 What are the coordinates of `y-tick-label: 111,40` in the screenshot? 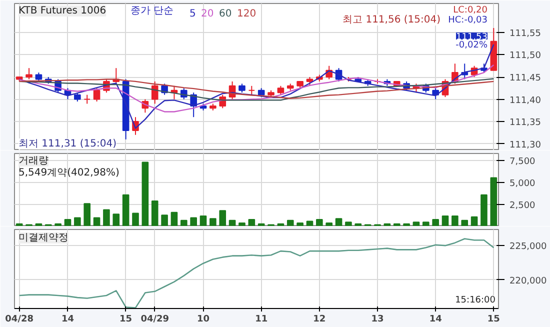 It's located at (526, 101).